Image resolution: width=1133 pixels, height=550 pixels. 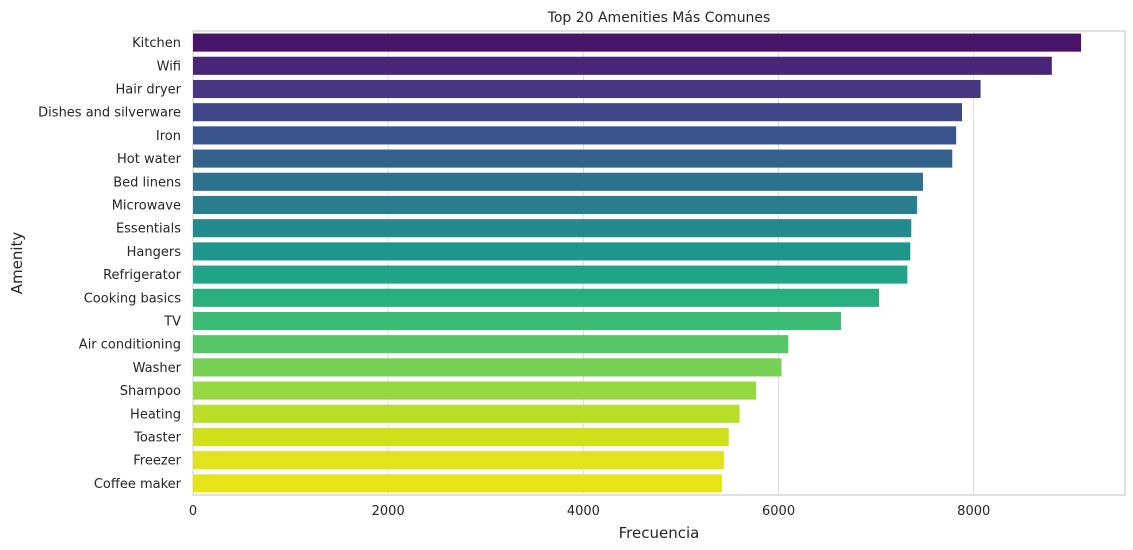 I want to click on y-tick-label: Wifi, so click(x=169, y=66).